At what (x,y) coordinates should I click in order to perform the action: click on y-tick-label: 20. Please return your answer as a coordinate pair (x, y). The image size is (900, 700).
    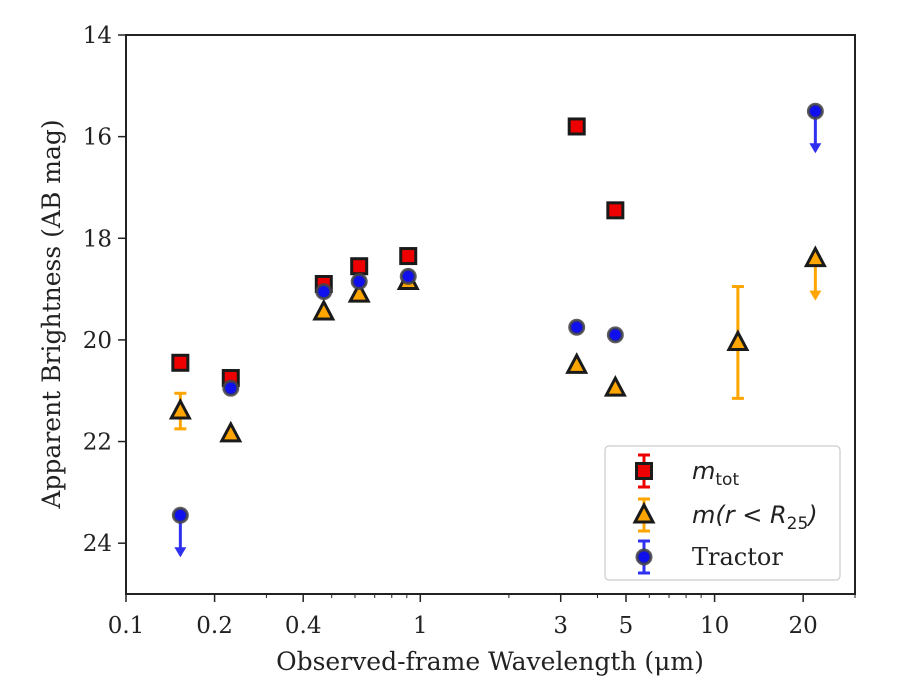
    Looking at the image, I should click on (97, 341).